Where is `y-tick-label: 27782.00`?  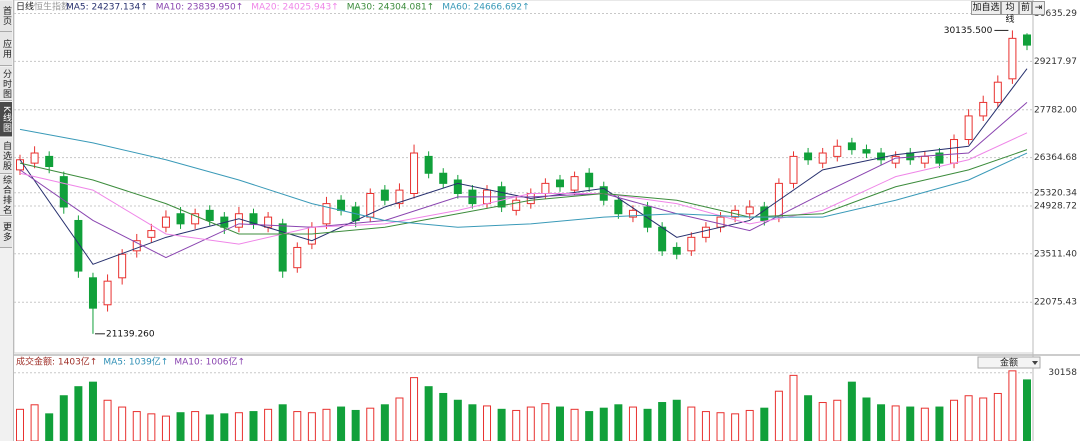 y-tick-label: 27782.00 is located at coordinates (1055, 110).